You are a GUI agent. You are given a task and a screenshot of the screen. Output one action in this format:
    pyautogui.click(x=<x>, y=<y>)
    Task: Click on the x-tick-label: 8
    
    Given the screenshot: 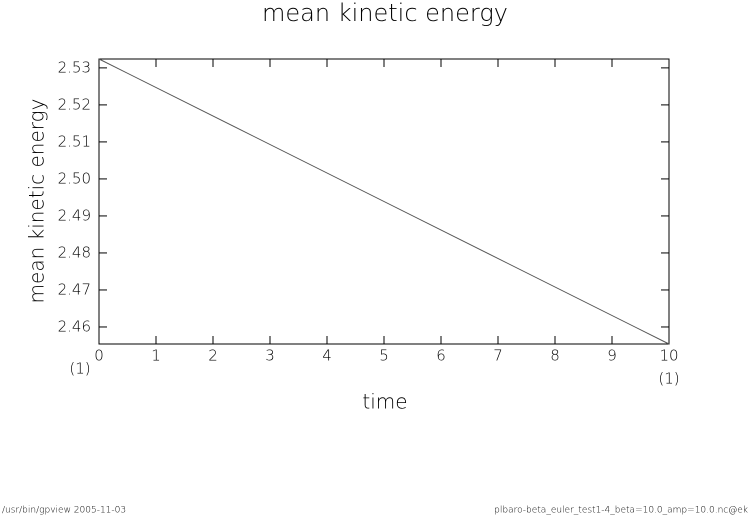 What is the action you would take?
    pyautogui.click(x=555, y=356)
    